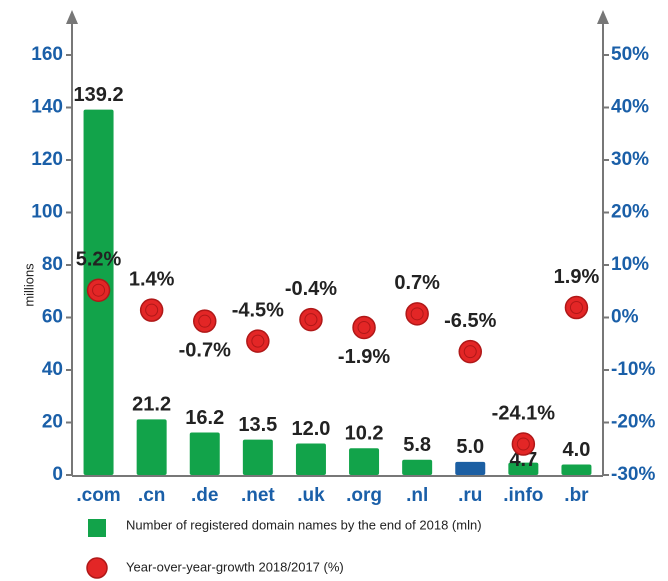 This screenshot has width=668, height=581. Describe the element at coordinates (633, 474) in the screenshot. I see `y2-tick-label: -30%` at that location.